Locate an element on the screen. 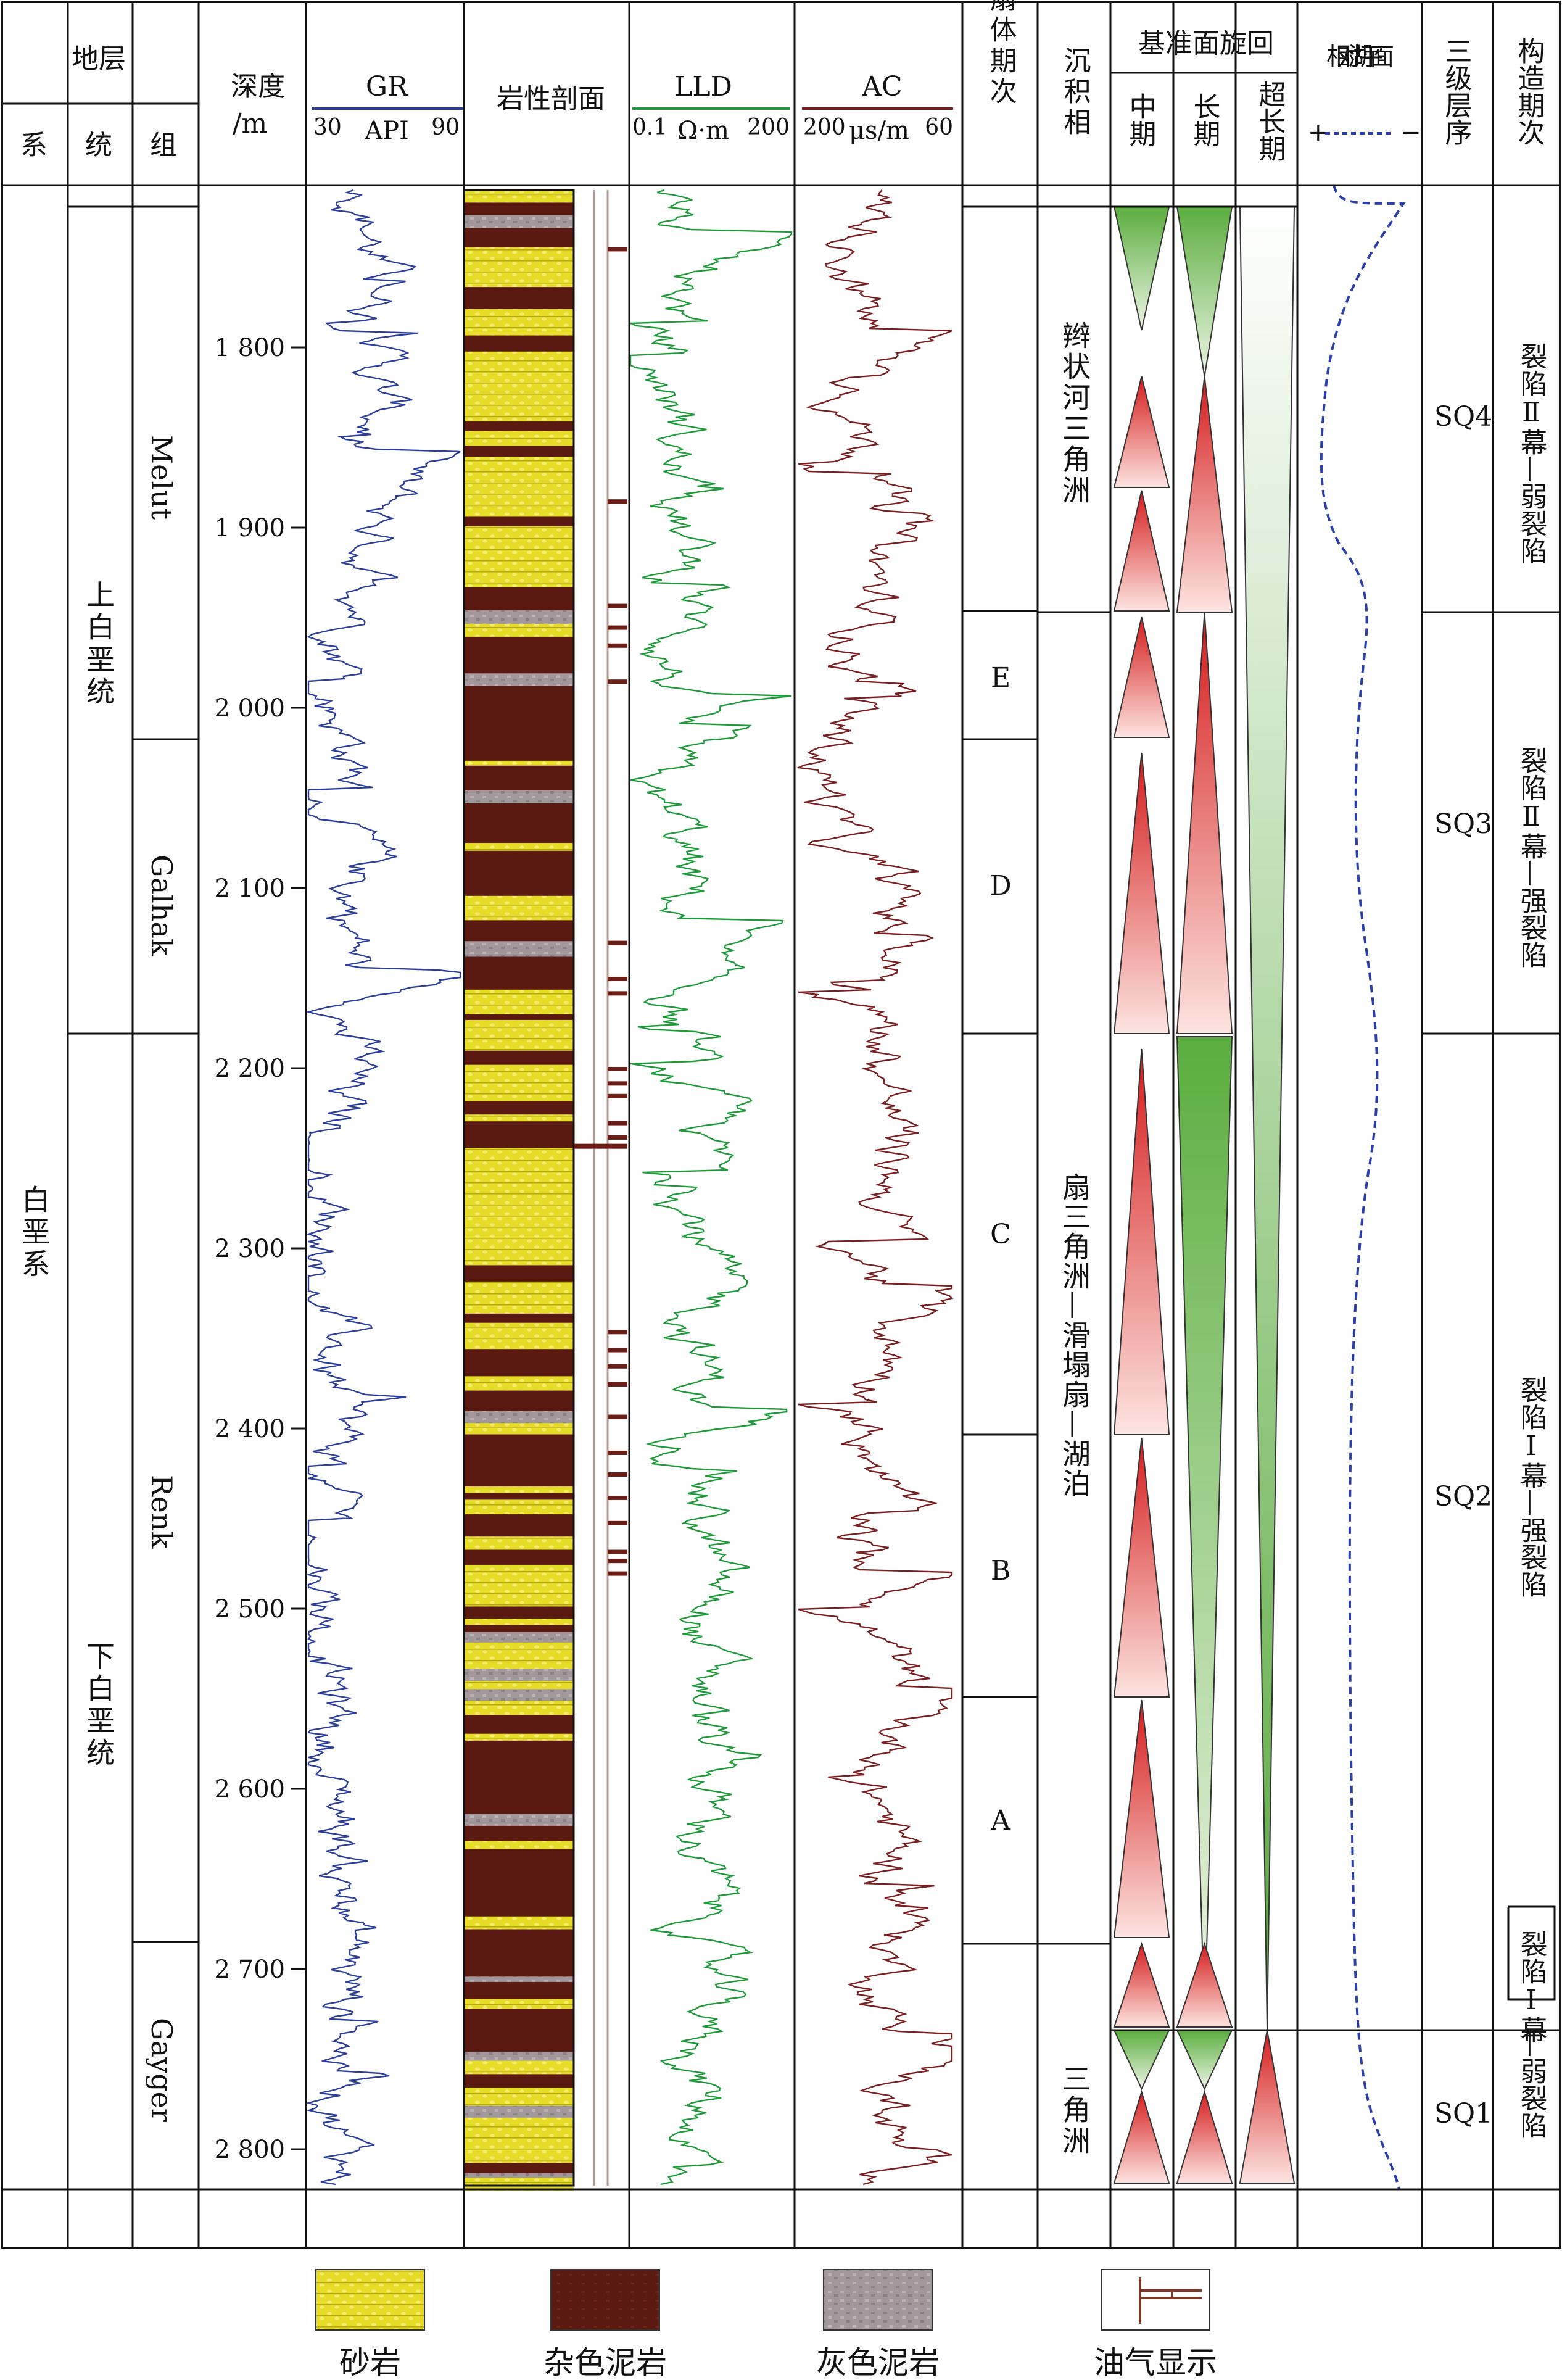  depth-tick-label: 1 800 is located at coordinates (249, 348).